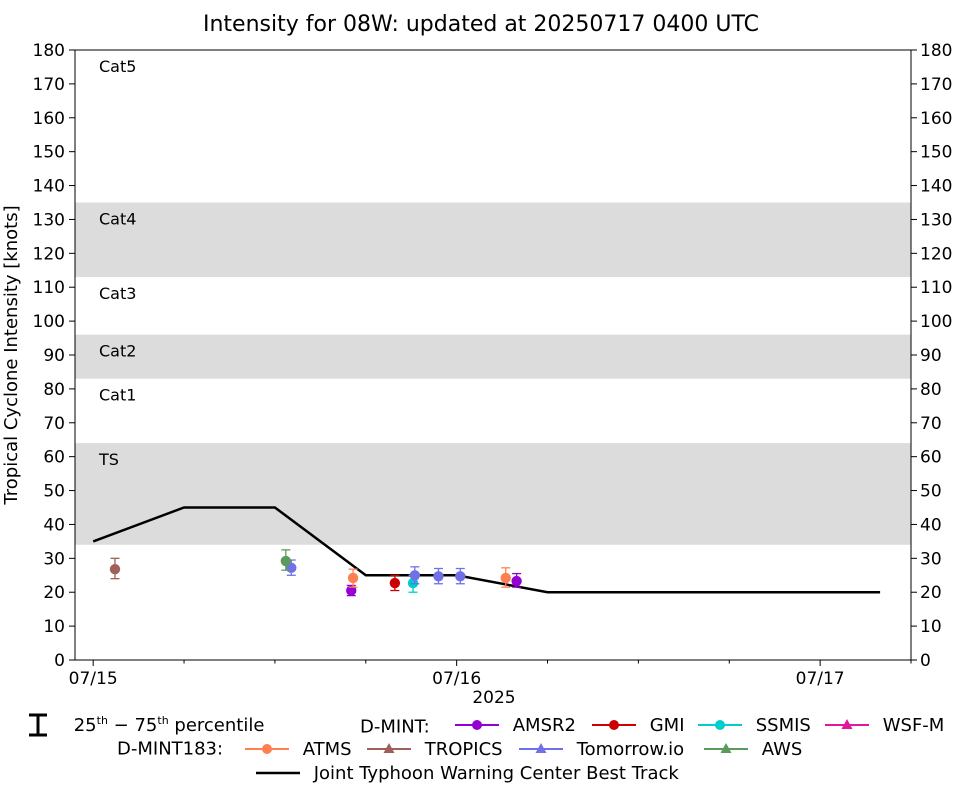  Describe the element at coordinates (49, 51) in the screenshot. I see `y-tick-label-left: 180` at that location.